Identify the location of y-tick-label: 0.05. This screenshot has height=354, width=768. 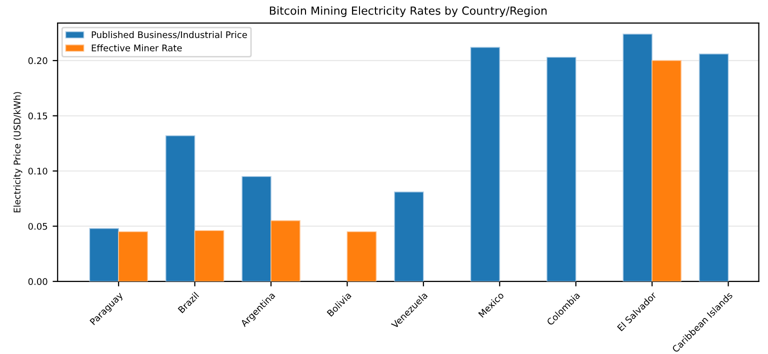
(38, 226).